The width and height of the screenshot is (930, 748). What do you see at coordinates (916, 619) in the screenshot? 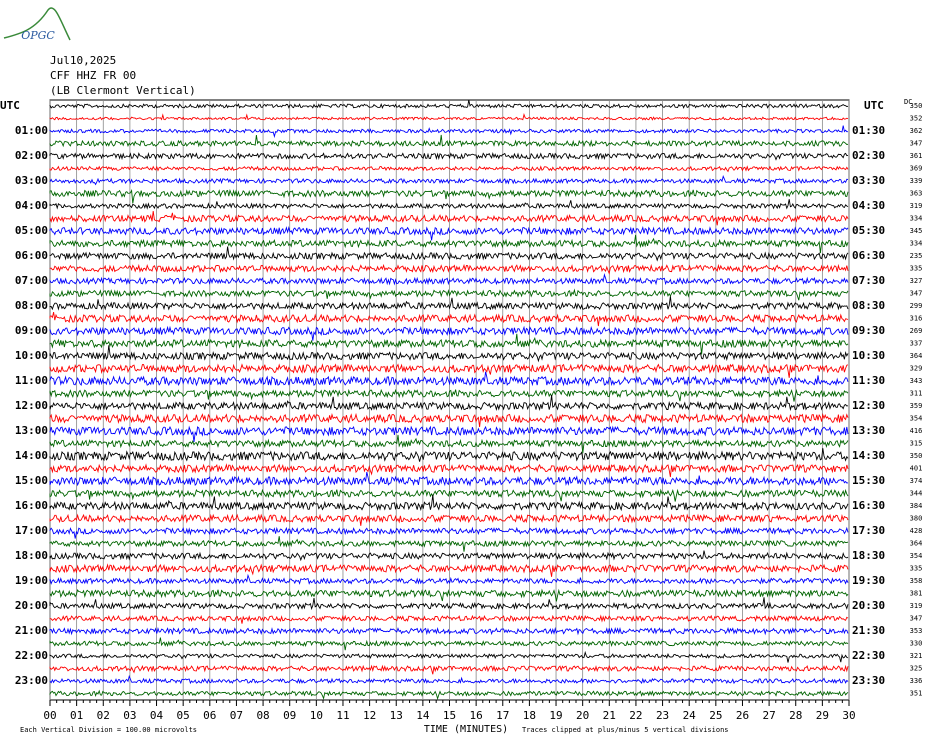
I see `dc-value: 347` at bounding box center [916, 619].